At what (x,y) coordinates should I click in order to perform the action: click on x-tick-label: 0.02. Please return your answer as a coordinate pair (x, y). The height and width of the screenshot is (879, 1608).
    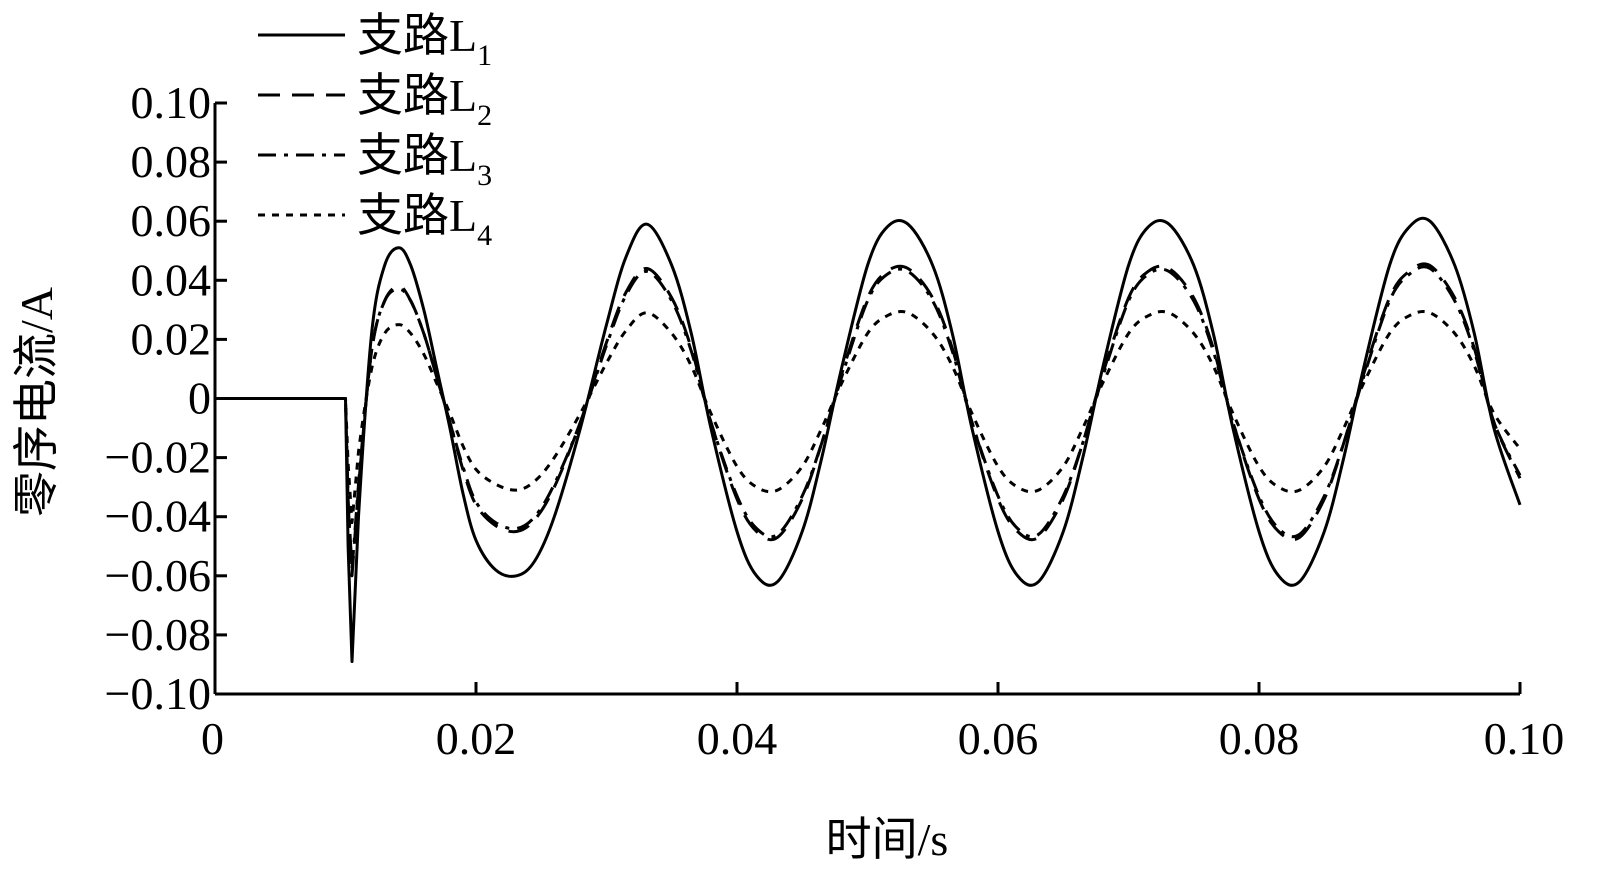
    Looking at the image, I should click on (476, 738).